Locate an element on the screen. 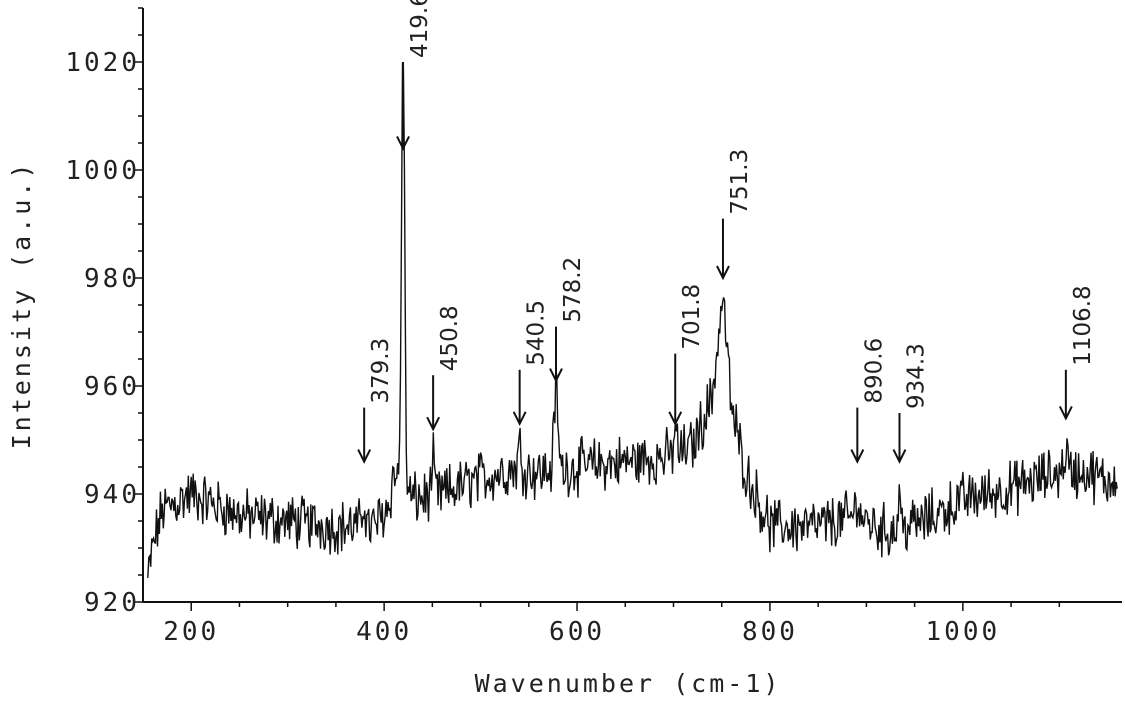 The width and height of the screenshot is (1125, 701). x-tick-label: 1000 is located at coordinates (963, 632).